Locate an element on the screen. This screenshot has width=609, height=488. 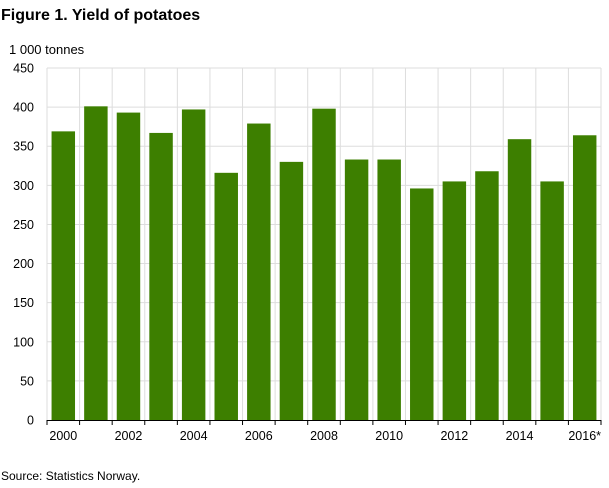
y-tick-label: 150 is located at coordinates (23, 303).